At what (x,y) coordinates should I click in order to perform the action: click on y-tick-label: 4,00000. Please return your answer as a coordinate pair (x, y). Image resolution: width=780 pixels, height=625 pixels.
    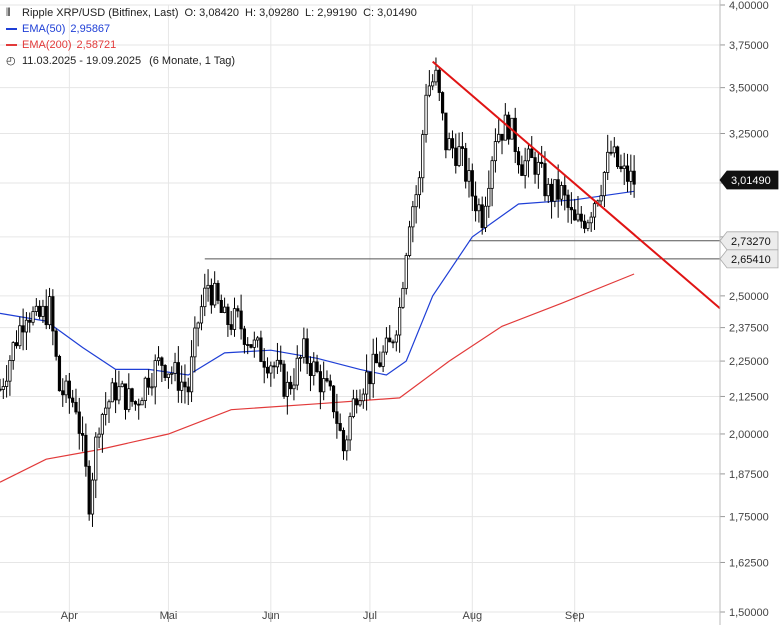
    Looking at the image, I should click on (749, 6).